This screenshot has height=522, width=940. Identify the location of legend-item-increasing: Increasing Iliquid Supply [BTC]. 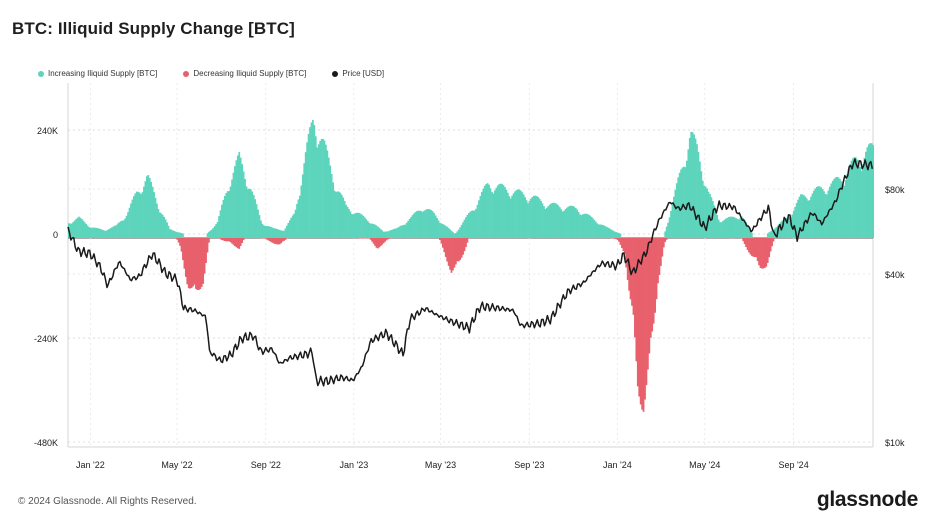
(97, 73).